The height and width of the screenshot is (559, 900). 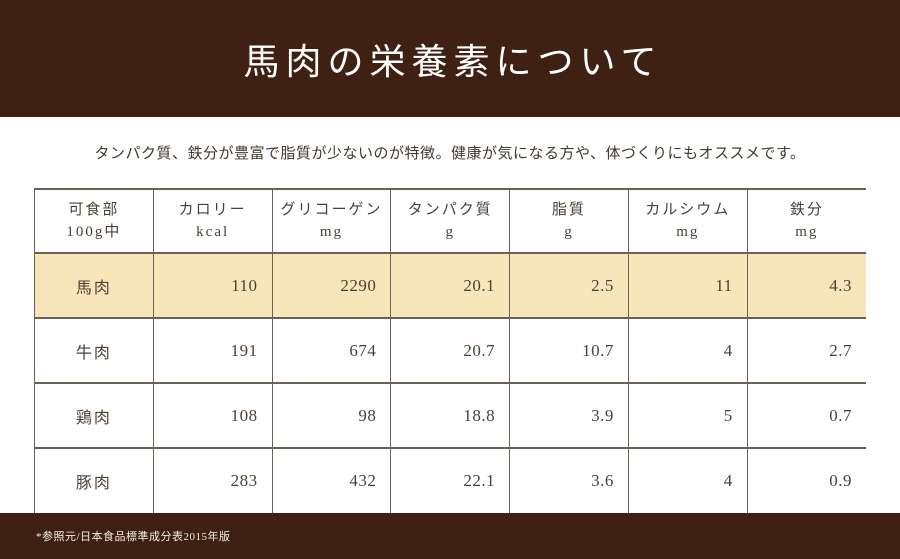 I want to click on column-header-label: 可食部, so click(x=94, y=210).